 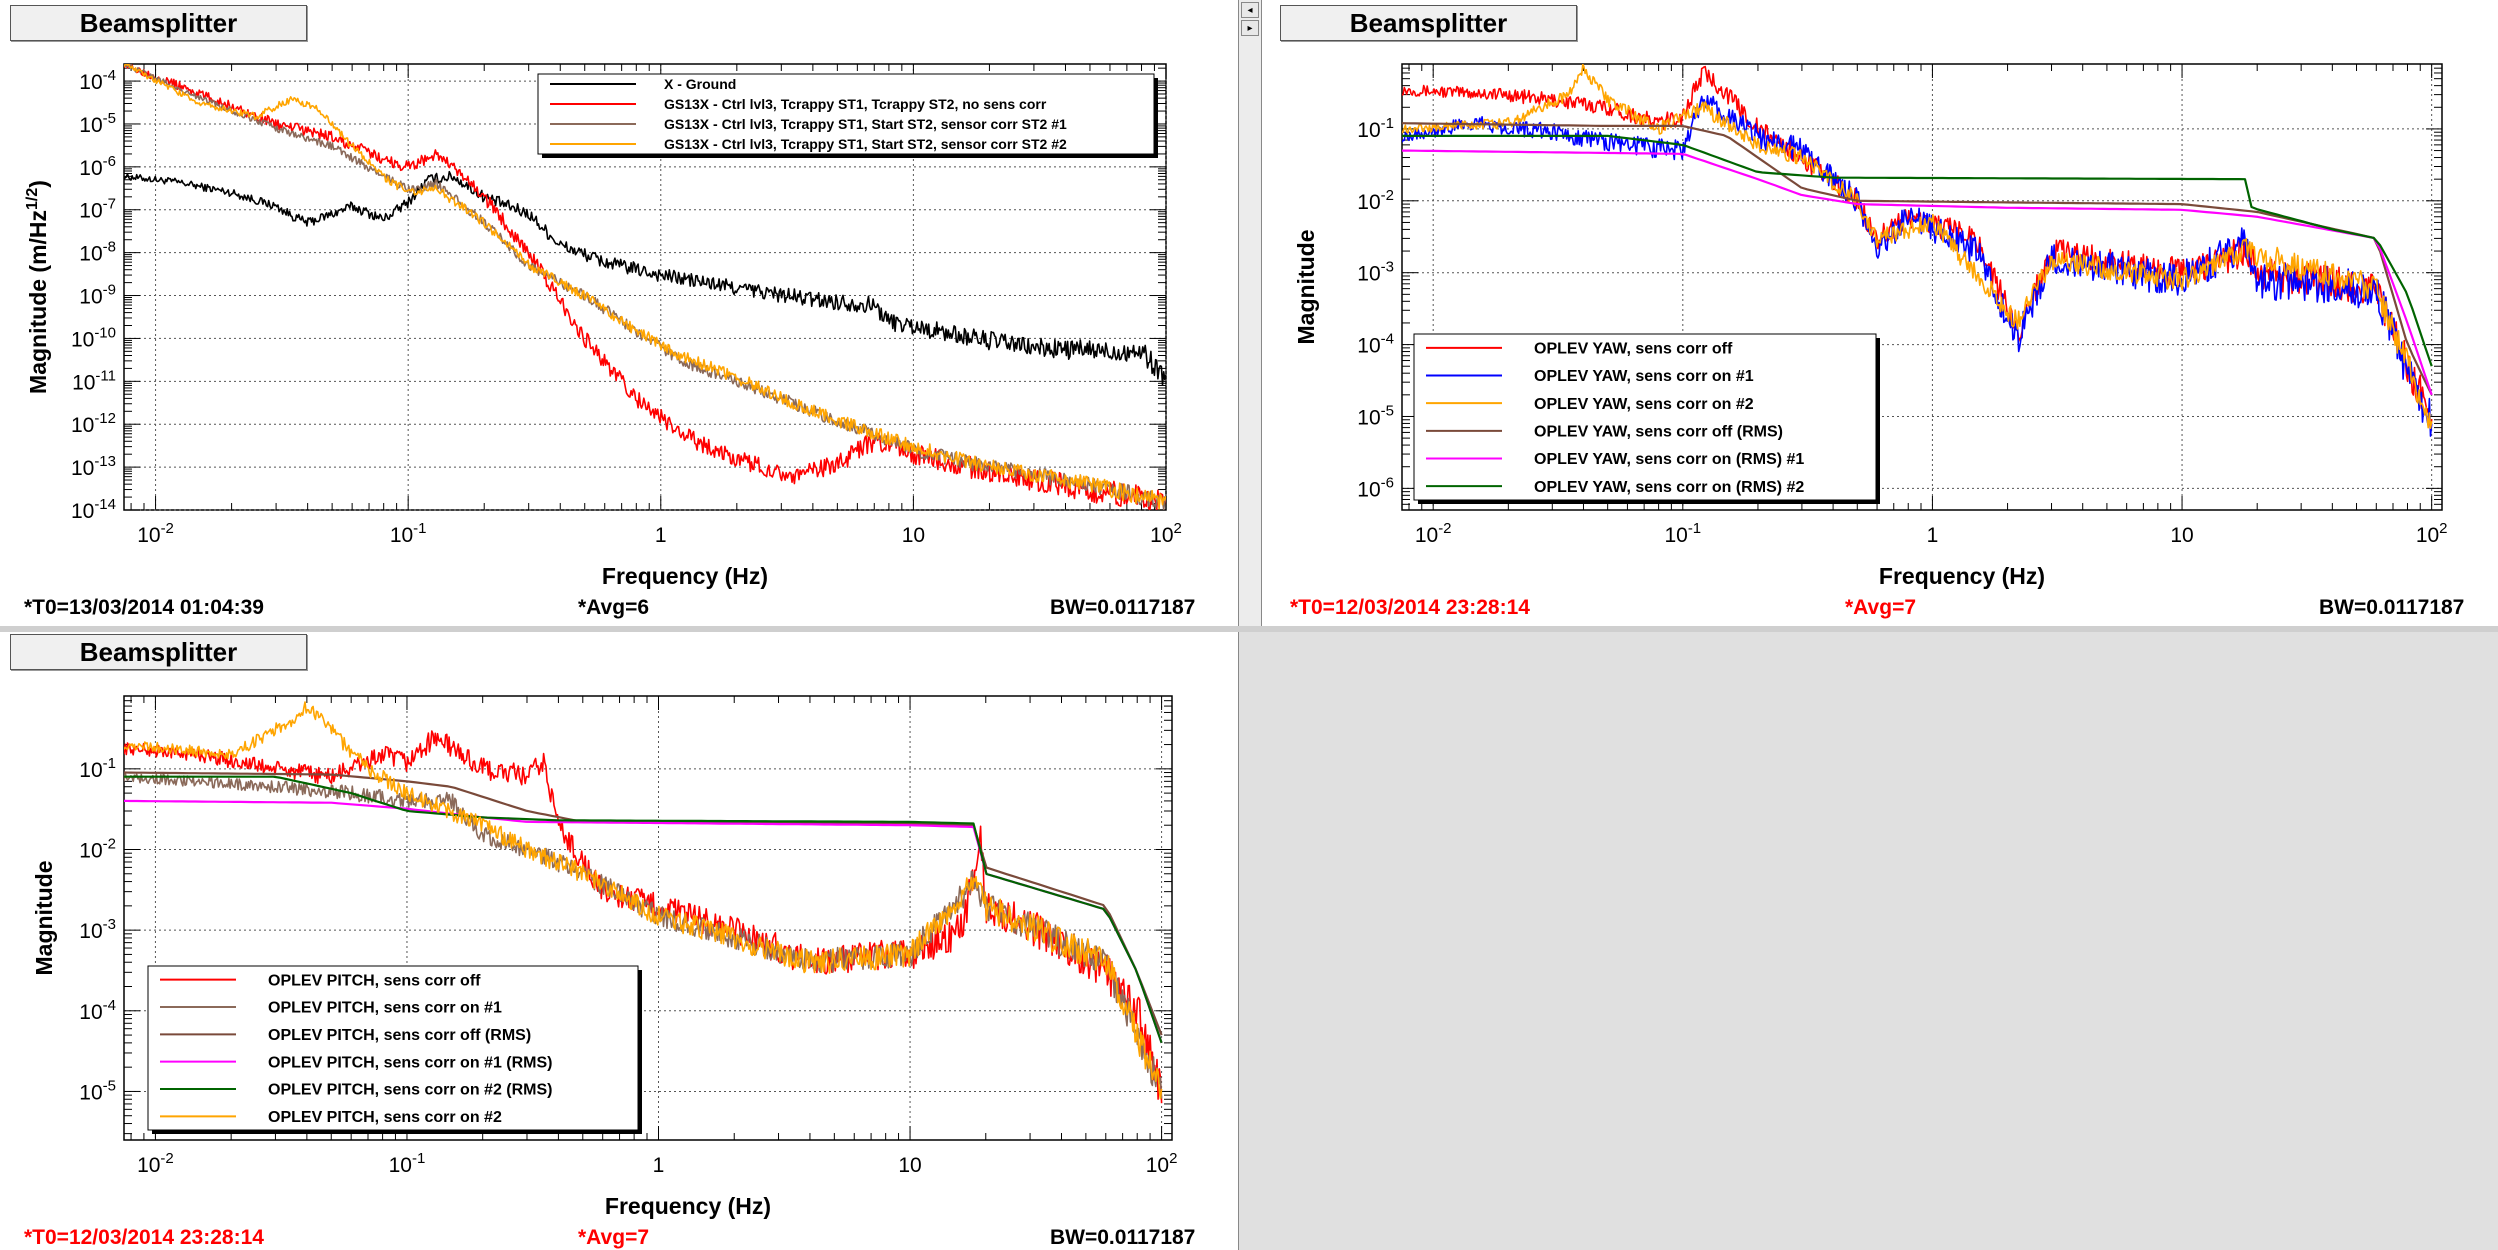 What do you see at coordinates (700, 84) in the screenshot?
I see `legend-label: X - Ground` at bounding box center [700, 84].